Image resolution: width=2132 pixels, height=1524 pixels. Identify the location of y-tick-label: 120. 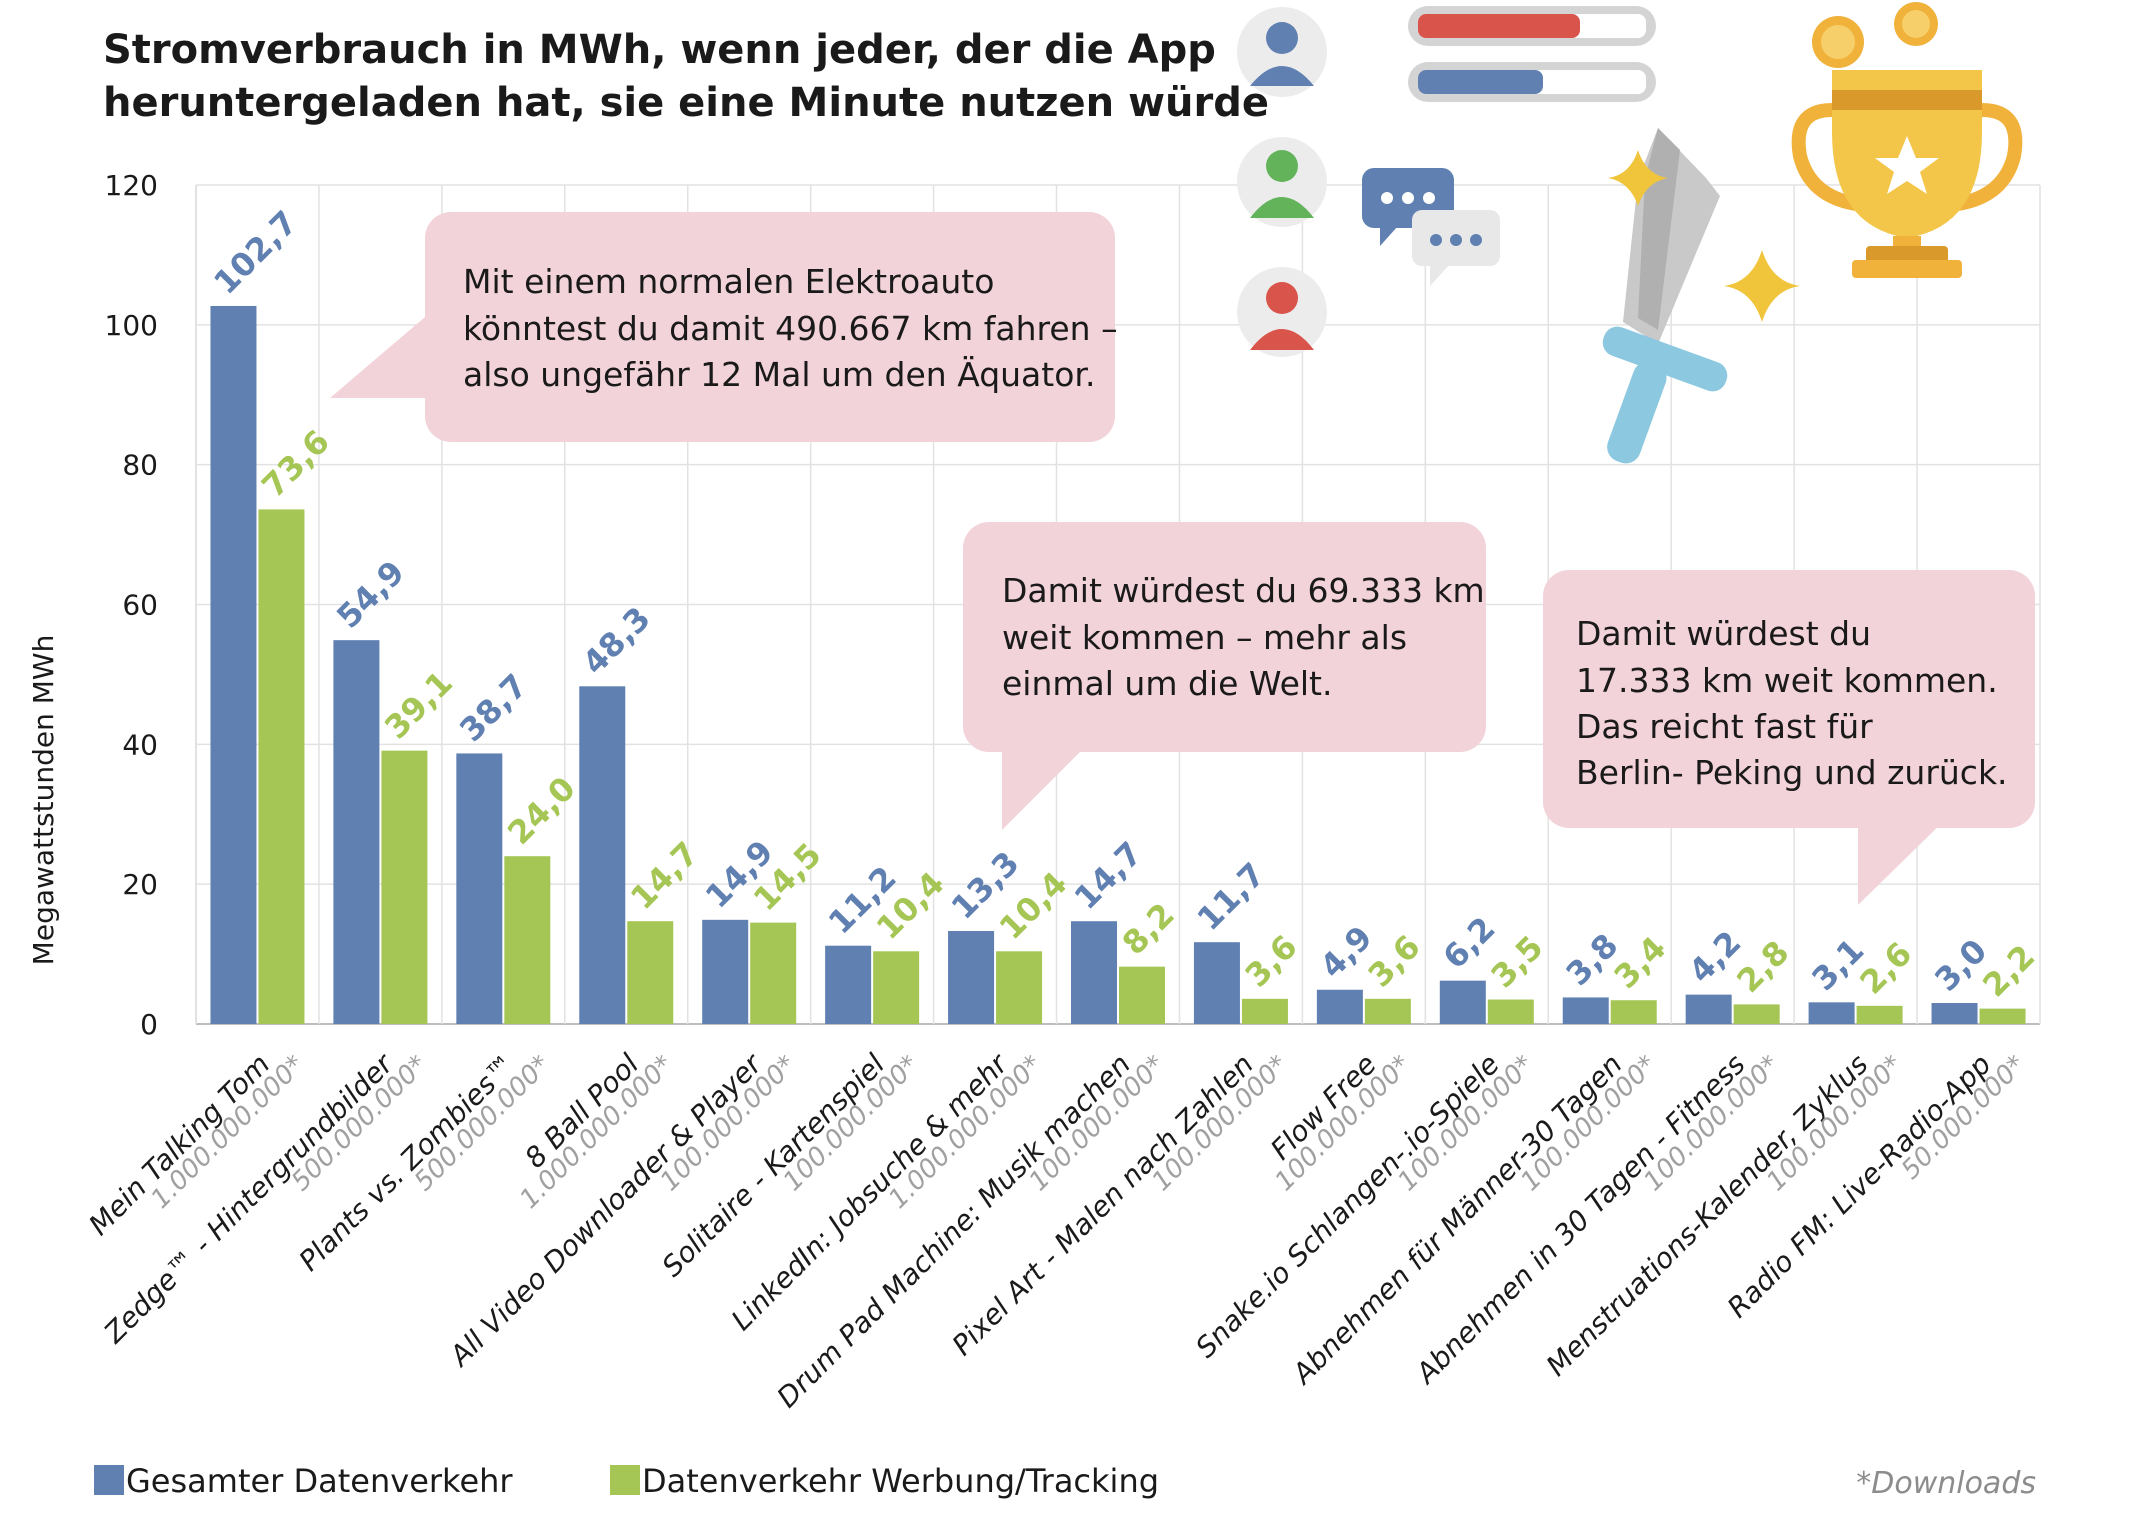
(131, 185).